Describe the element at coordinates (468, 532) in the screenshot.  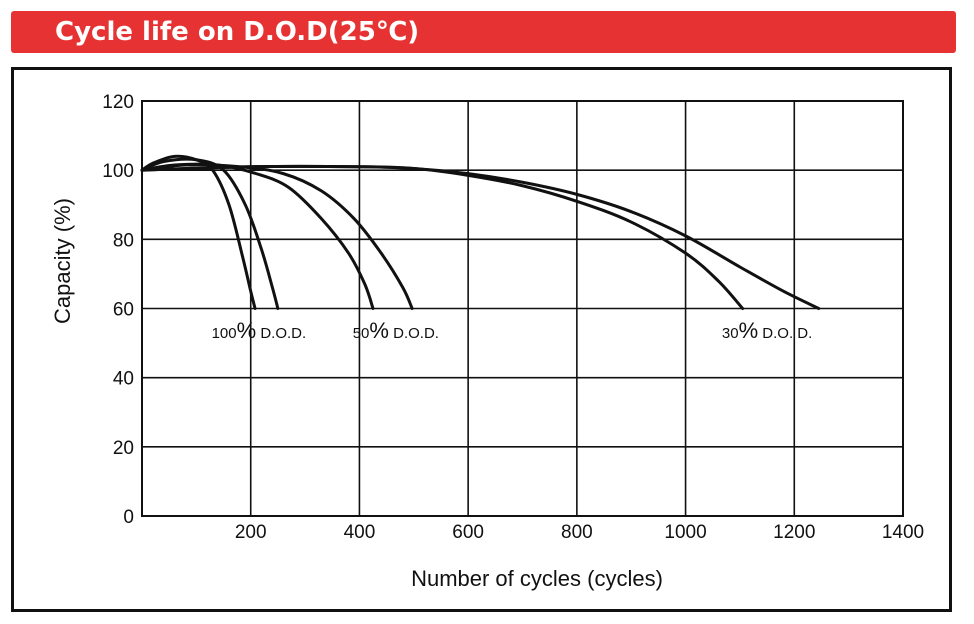
I see `x-tick-label-600: 600` at that location.